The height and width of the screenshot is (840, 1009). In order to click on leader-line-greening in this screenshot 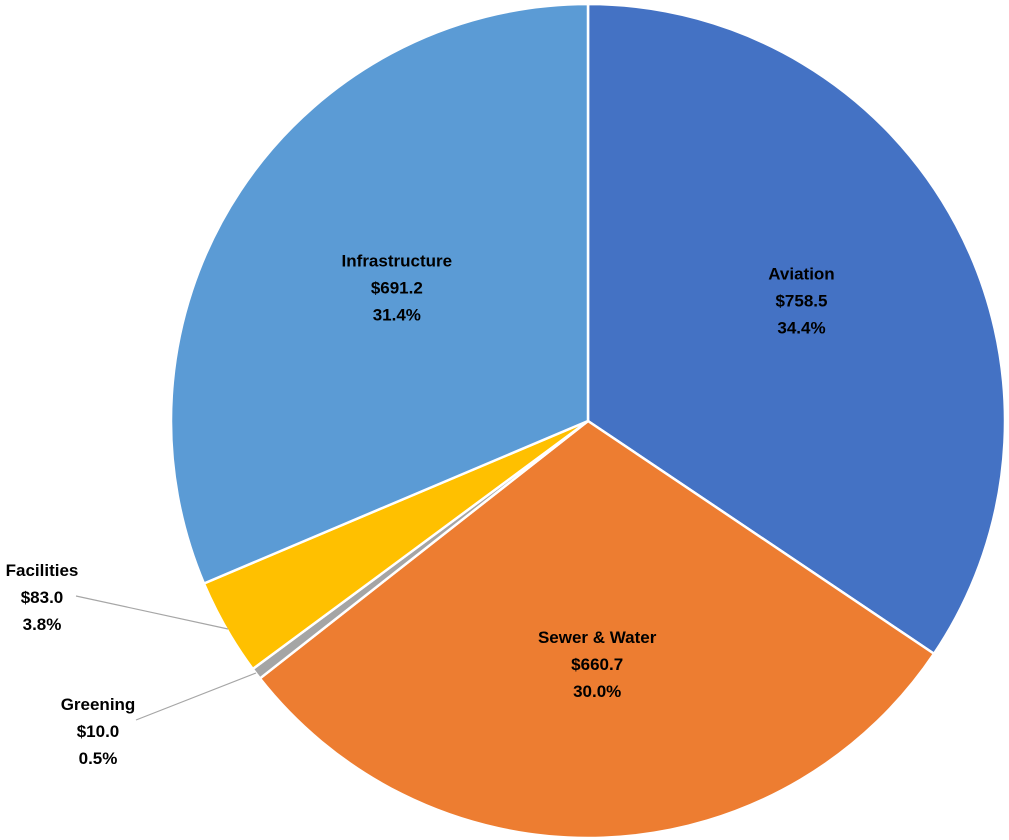, I will do `click(196, 696)`.